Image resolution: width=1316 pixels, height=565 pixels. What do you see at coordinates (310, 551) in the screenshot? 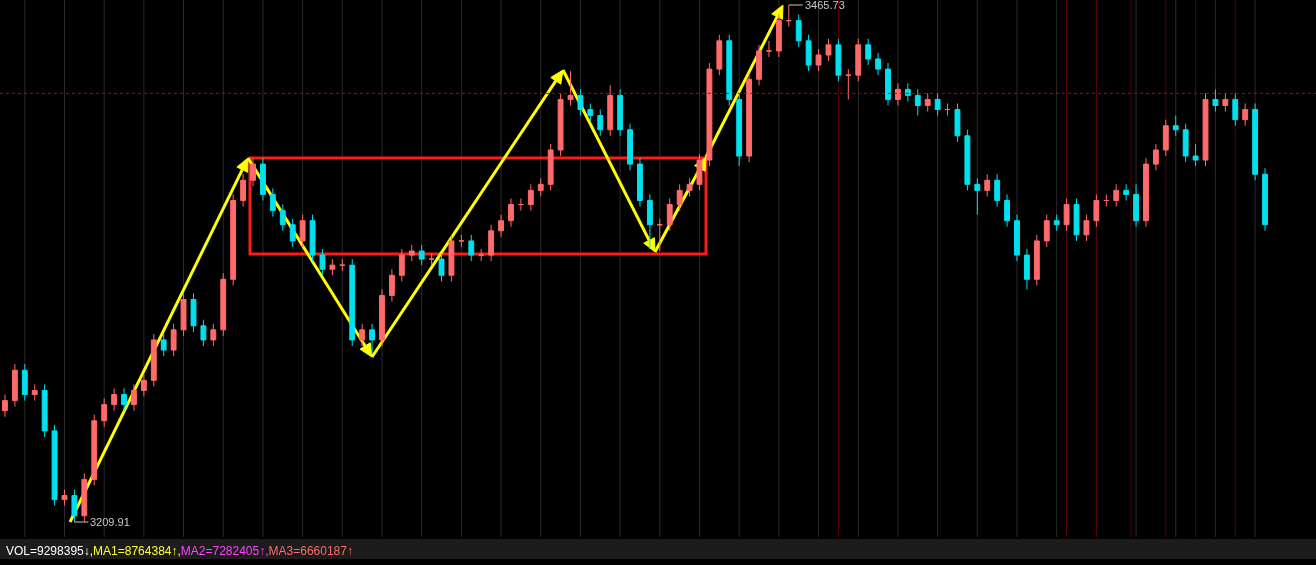
I see `text: MA3=6660187↑` at bounding box center [310, 551].